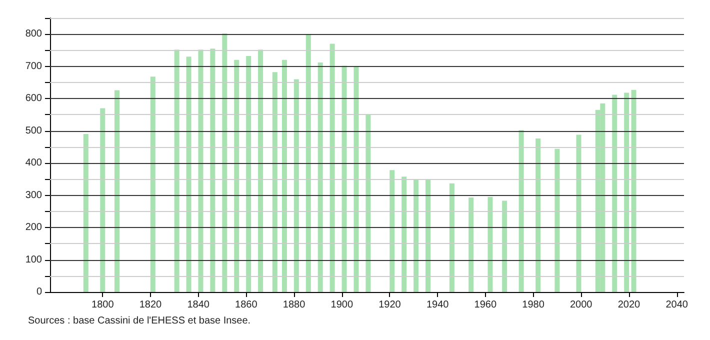 The image size is (710, 340). What do you see at coordinates (33, 34) in the screenshot?
I see `y-tick-label: 800` at bounding box center [33, 34].